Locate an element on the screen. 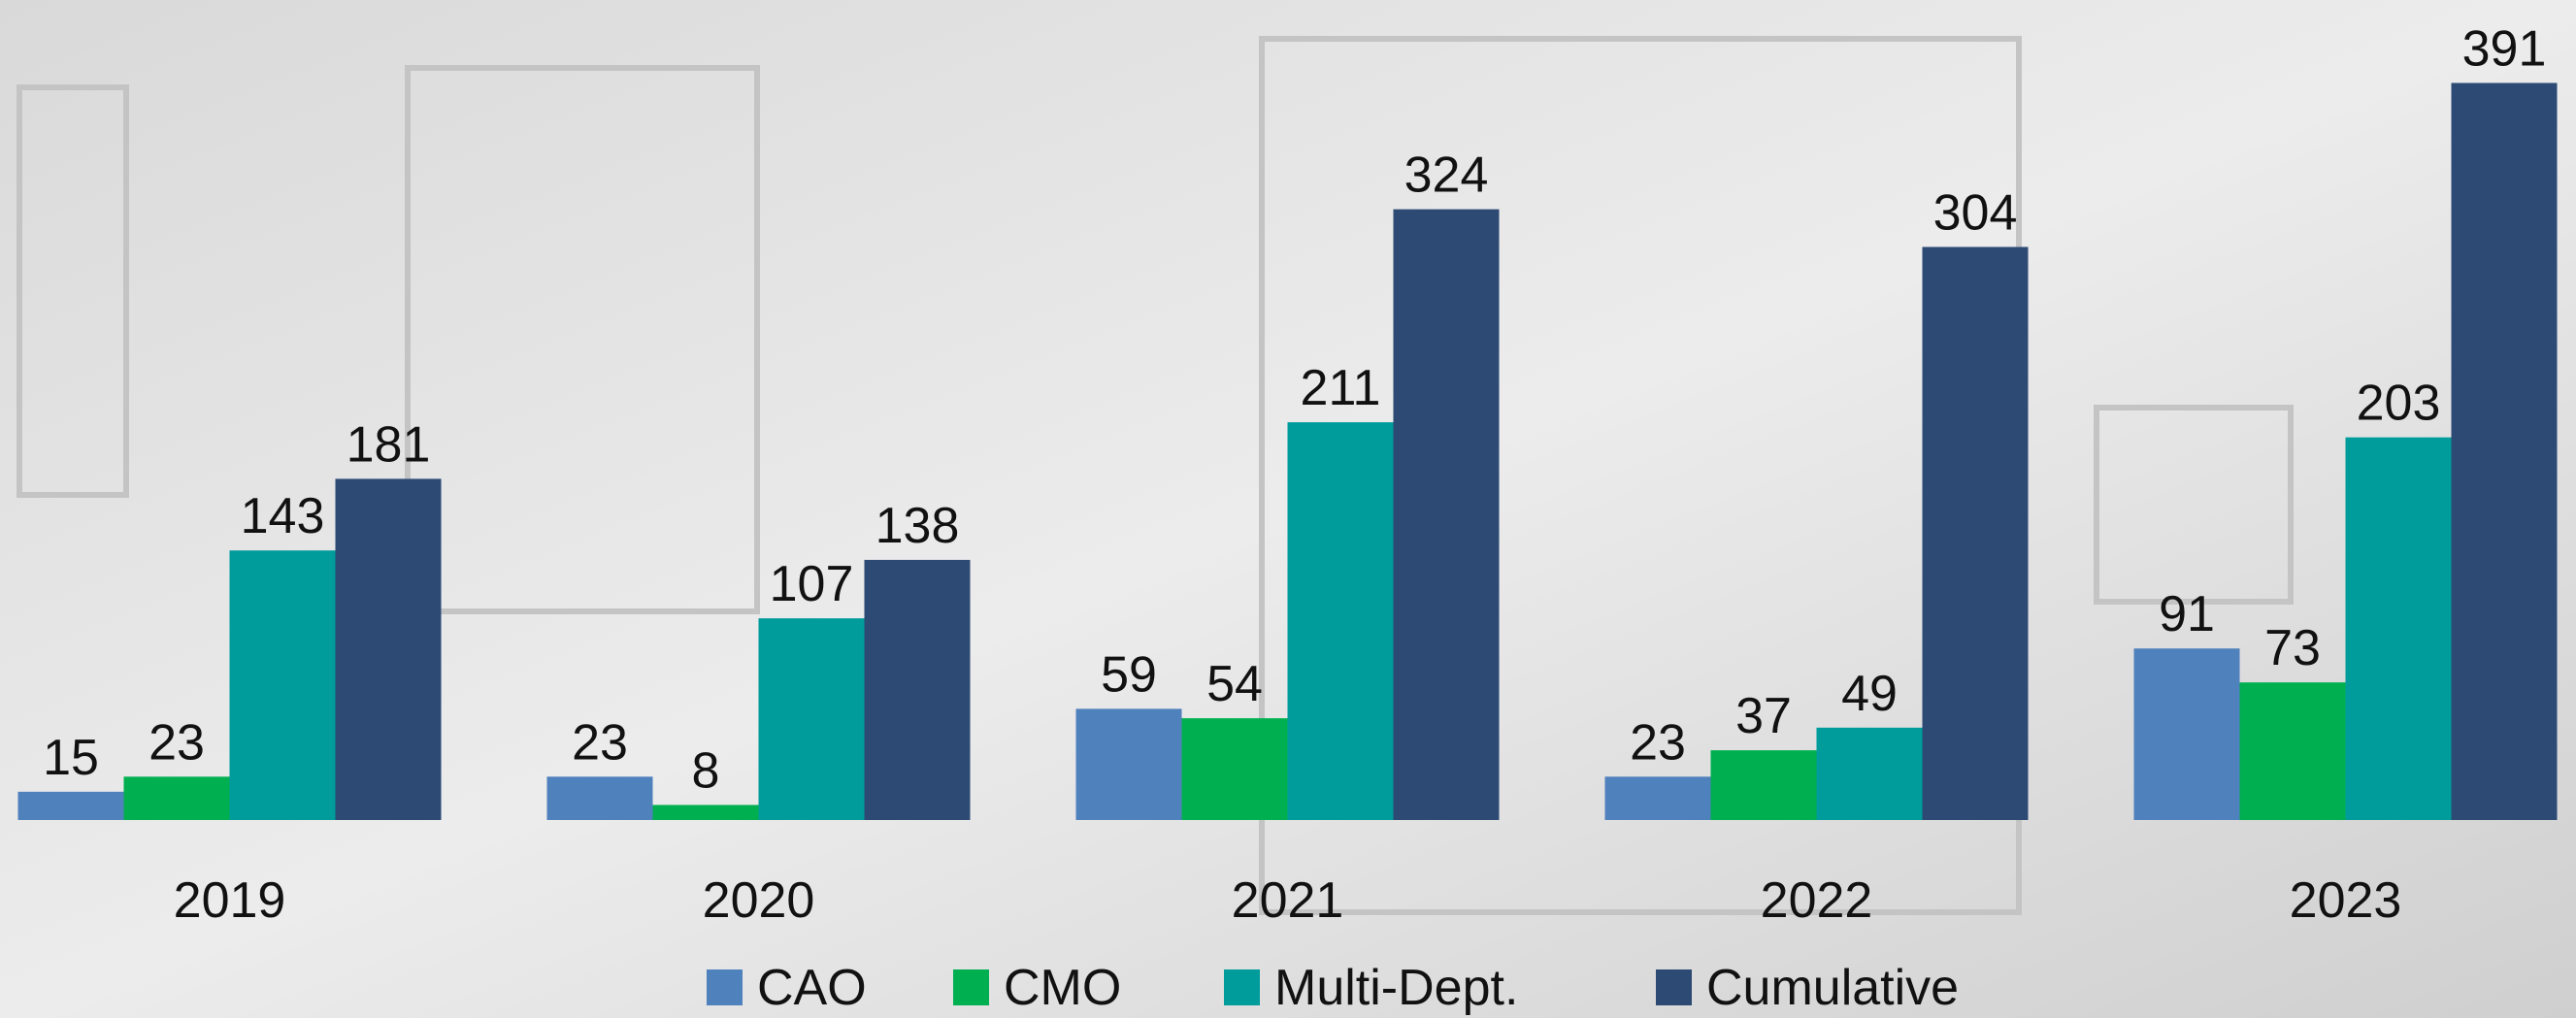  data-label: 304 is located at coordinates (1975, 212).